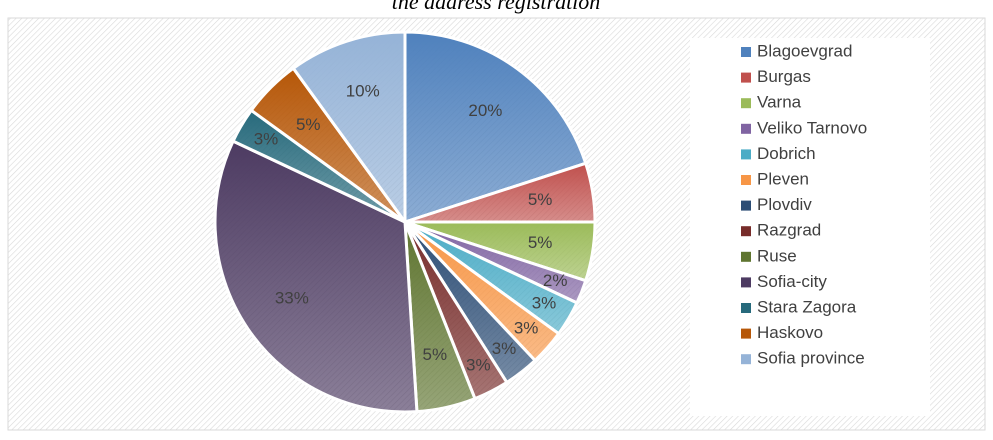 The width and height of the screenshot is (993, 440). Describe the element at coordinates (555, 280) in the screenshot. I see `data-label: 2%` at that location.